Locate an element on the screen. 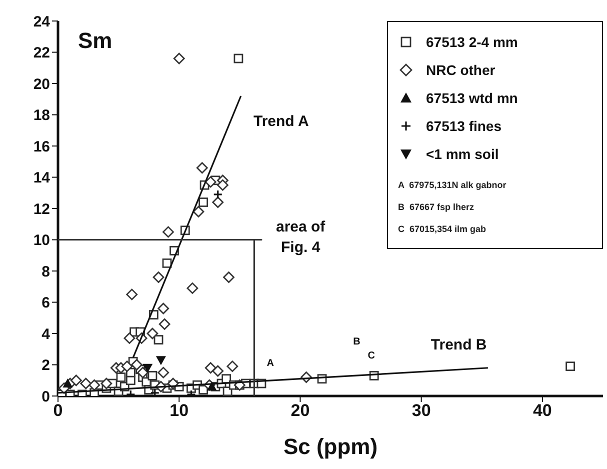 This screenshot has height=469, width=607. annotation: B 67667 fsp lherz is located at coordinates (437, 207).